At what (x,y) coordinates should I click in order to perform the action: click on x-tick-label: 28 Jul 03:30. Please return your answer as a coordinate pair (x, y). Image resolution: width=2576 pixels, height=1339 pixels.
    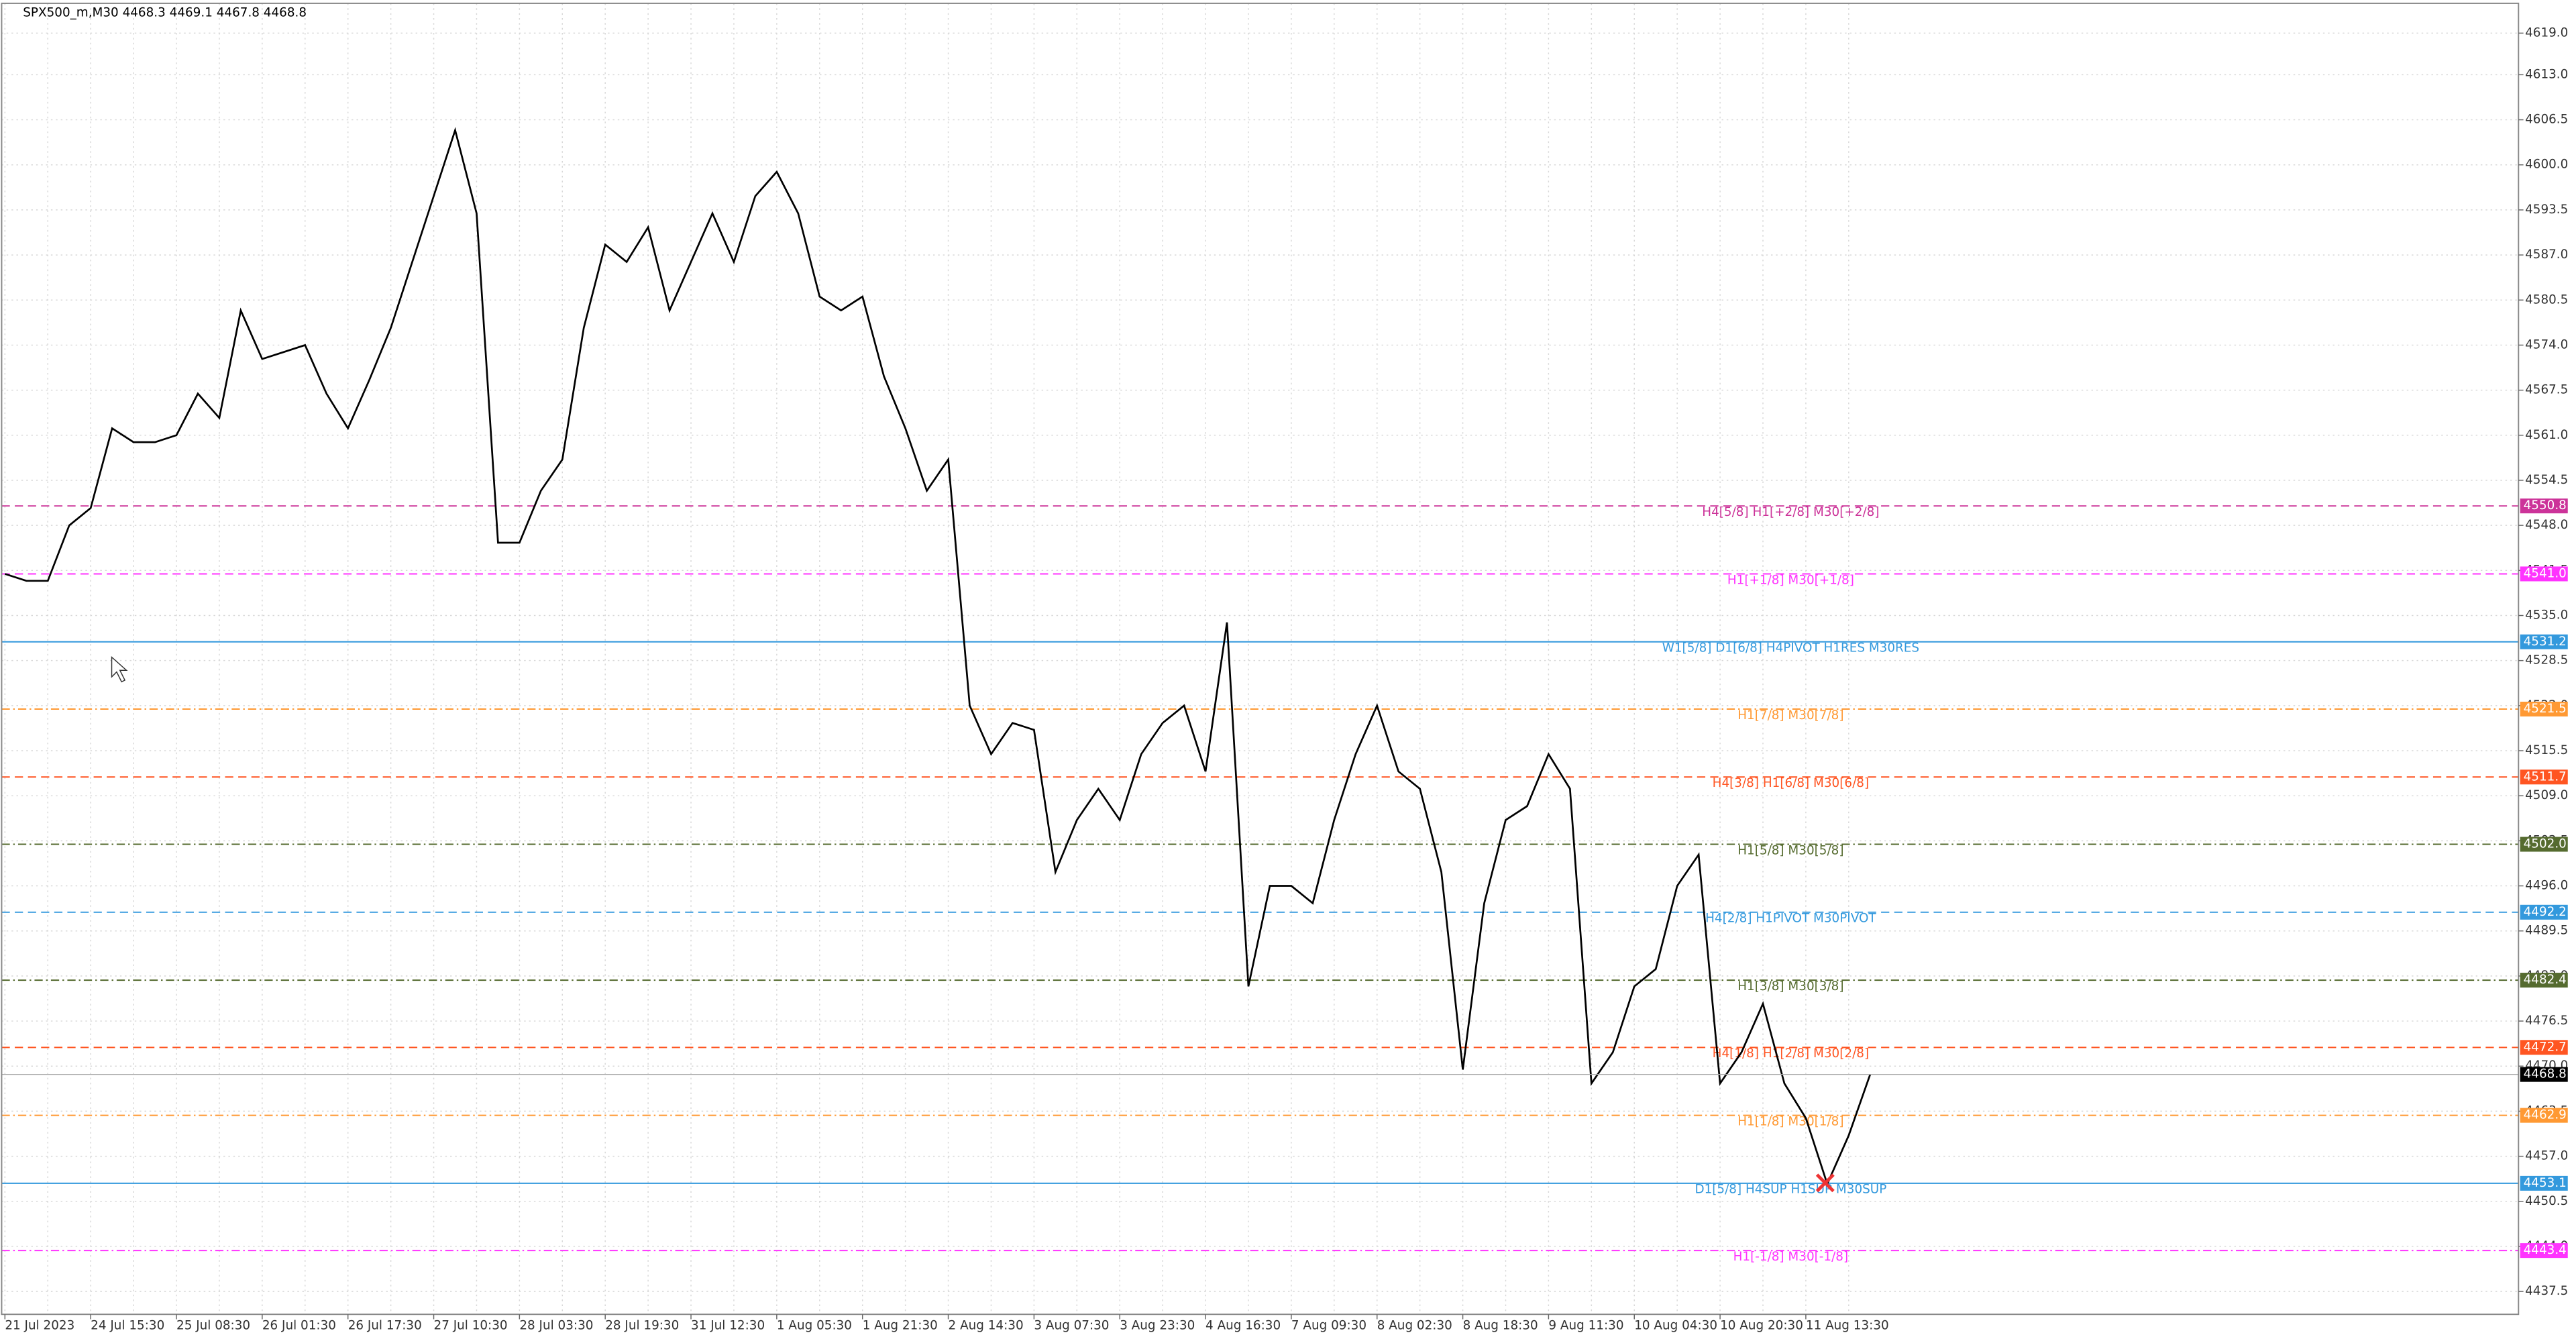
    Looking at the image, I should click on (556, 1325).